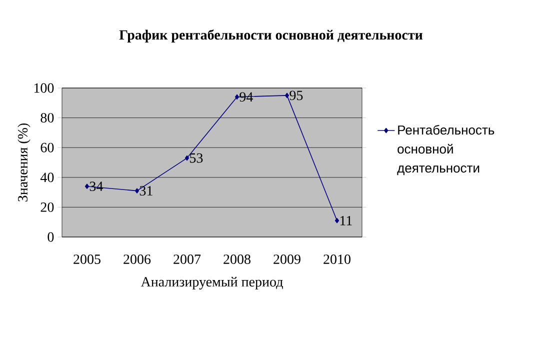  What do you see at coordinates (237, 259) in the screenshot?
I see `x-tick-label: 2008` at bounding box center [237, 259].